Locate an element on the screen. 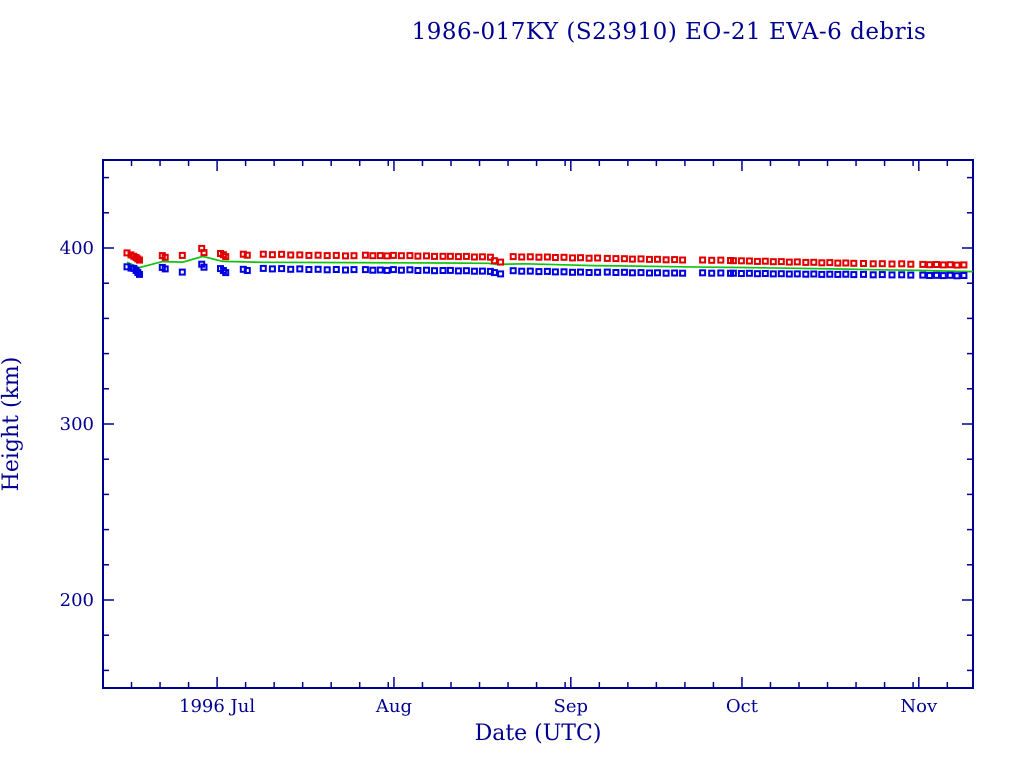 This screenshot has width=1024, height=768. y-axis-label: Height (km) is located at coordinates (12, 424).